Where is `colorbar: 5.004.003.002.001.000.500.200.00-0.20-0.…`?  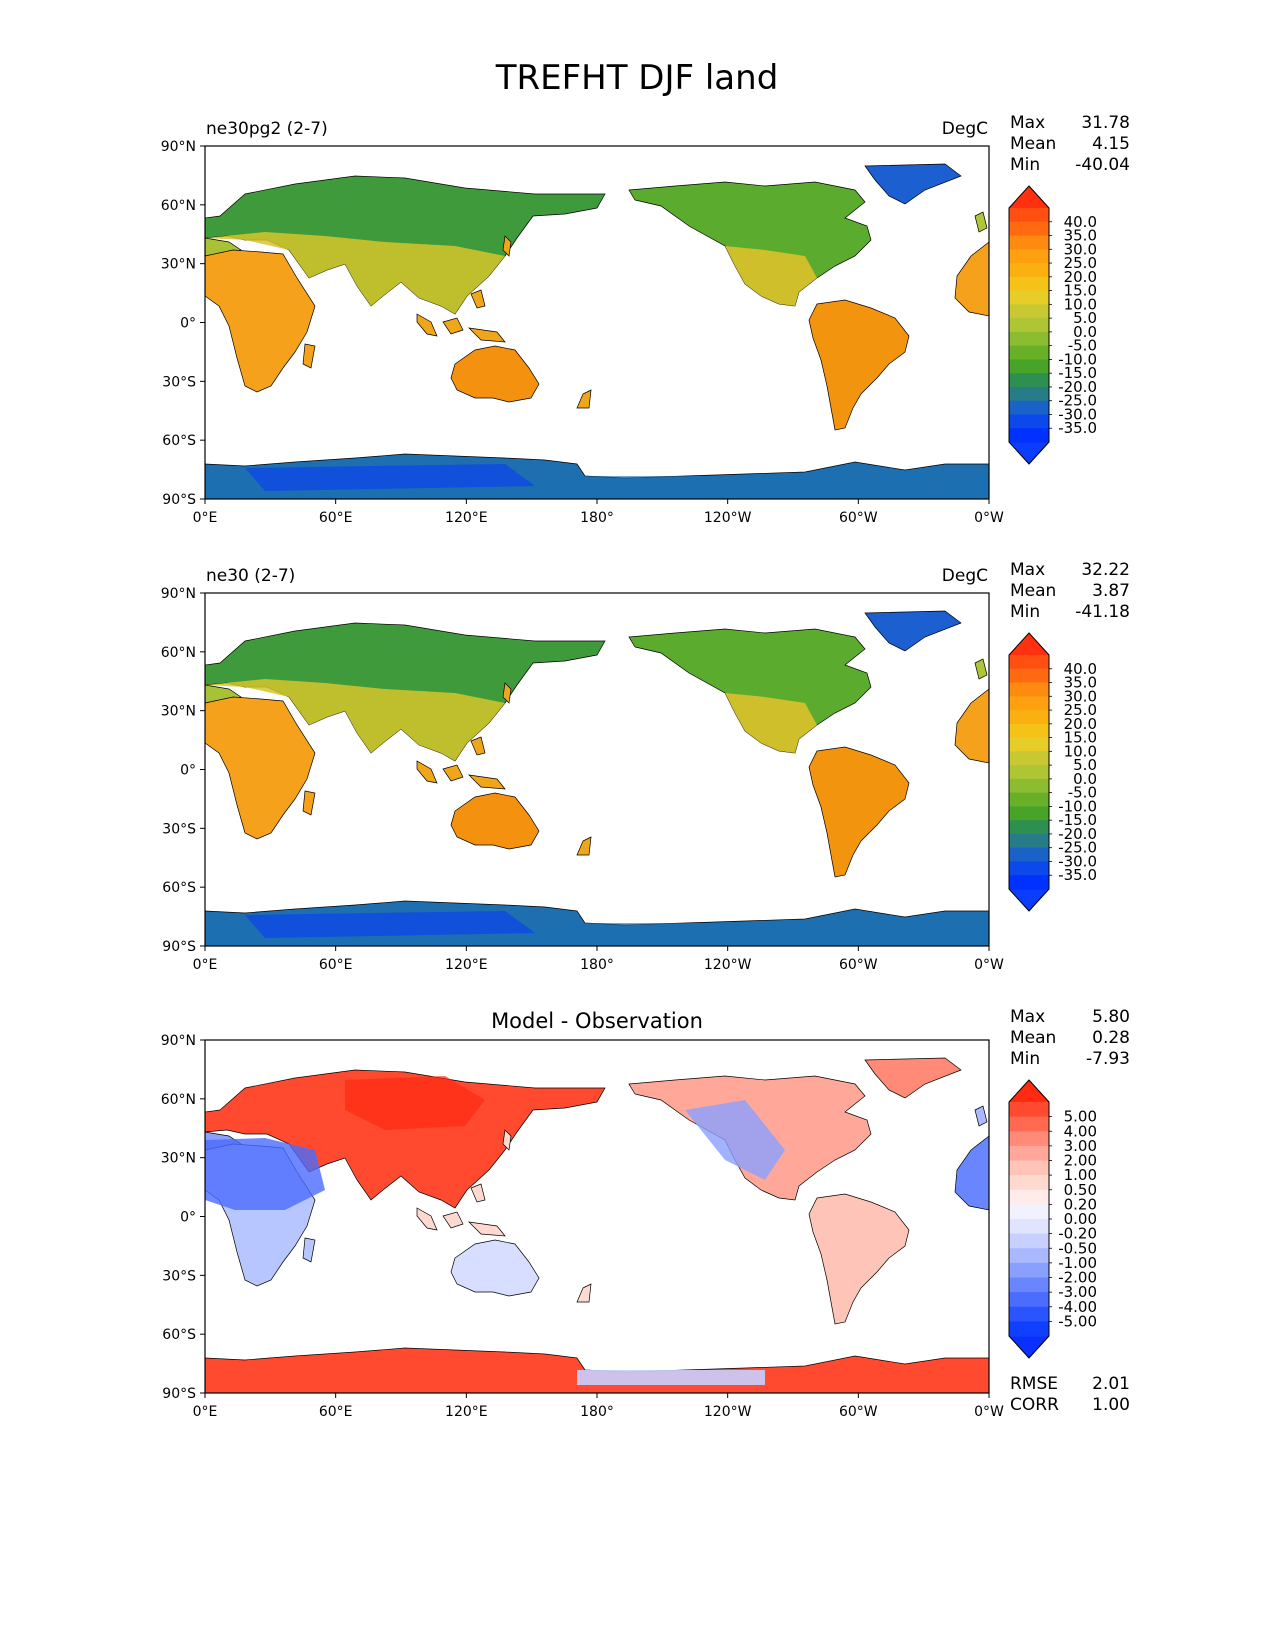 colorbar: 5.004.003.002.001.000.500.200.00-0.20-0.… is located at coordinates (1052, 1219).